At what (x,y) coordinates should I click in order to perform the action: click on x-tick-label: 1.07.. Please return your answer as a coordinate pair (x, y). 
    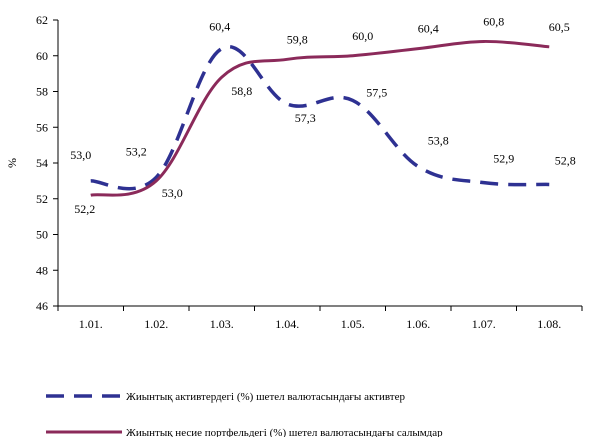
    Looking at the image, I should click on (484, 324).